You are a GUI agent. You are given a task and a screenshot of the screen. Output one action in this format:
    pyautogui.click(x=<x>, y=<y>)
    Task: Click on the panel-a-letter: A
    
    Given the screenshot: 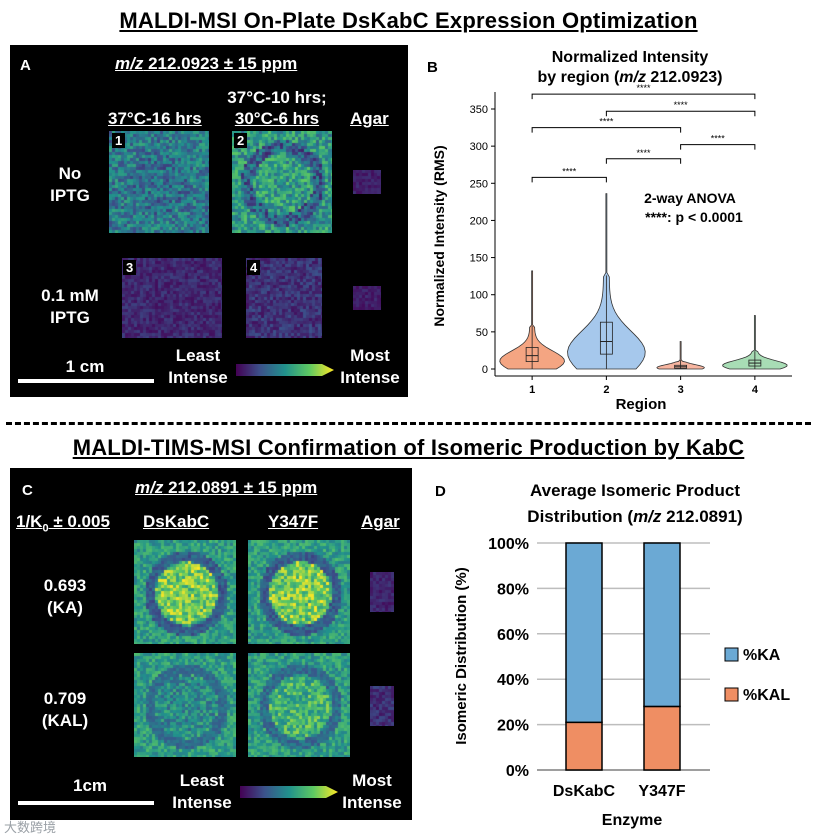 What is the action you would take?
    pyautogui.click(x=25, y=65)
    